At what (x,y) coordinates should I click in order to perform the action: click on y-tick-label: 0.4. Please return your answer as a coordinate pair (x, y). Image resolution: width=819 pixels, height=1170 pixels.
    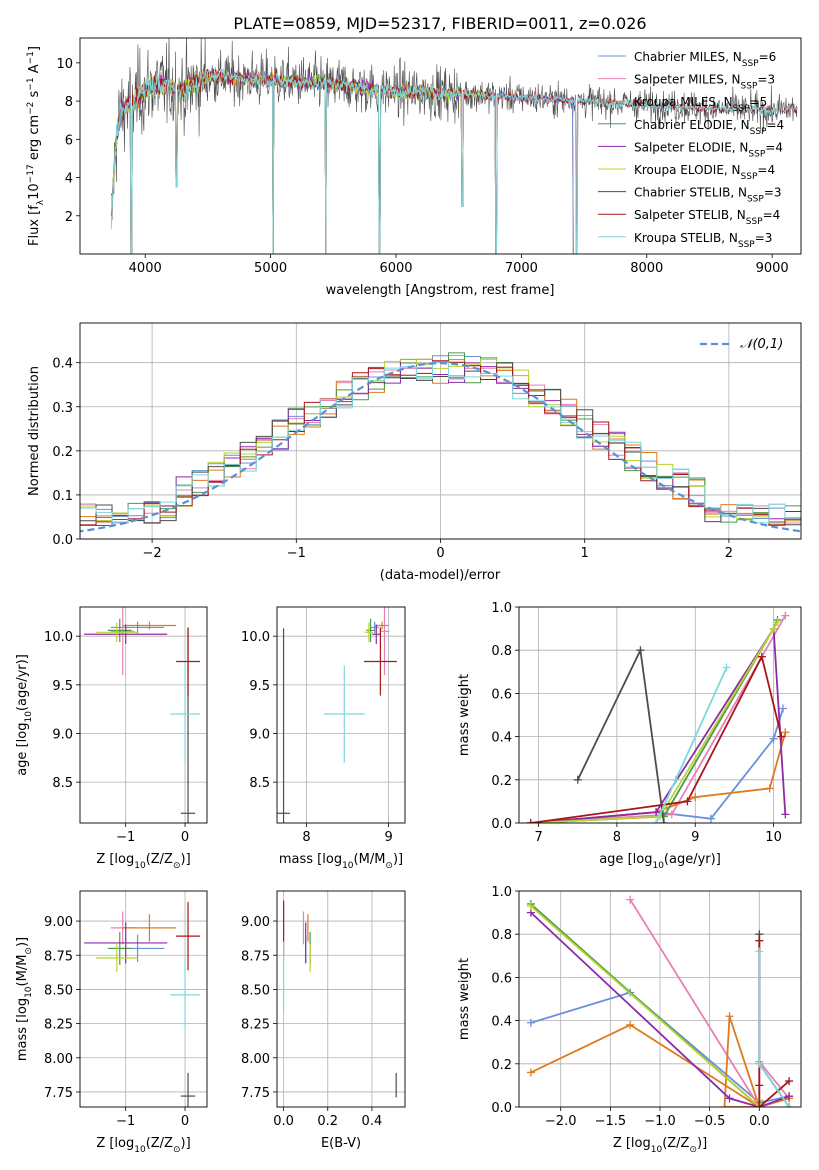
    Looking at the image, I should click on (62, 364).